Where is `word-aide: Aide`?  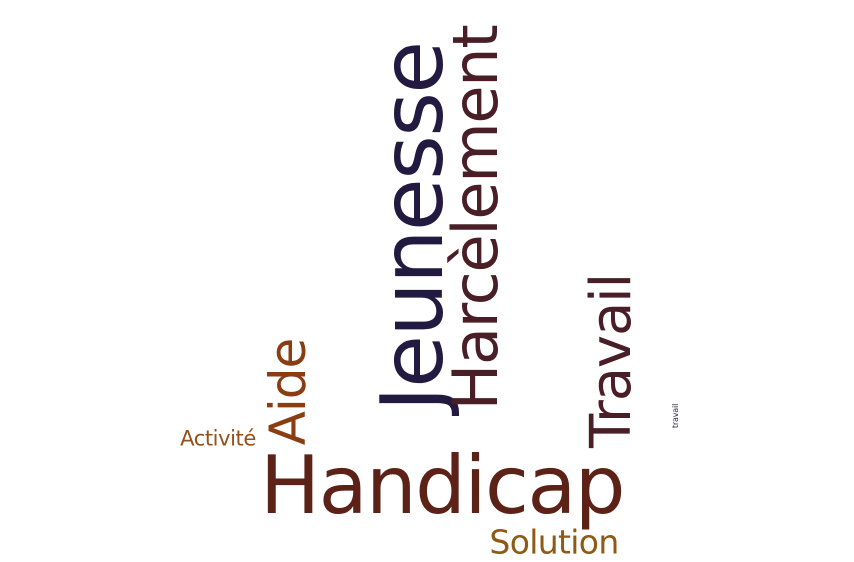 word-aide: Aide is located at coordinates (288, 392).